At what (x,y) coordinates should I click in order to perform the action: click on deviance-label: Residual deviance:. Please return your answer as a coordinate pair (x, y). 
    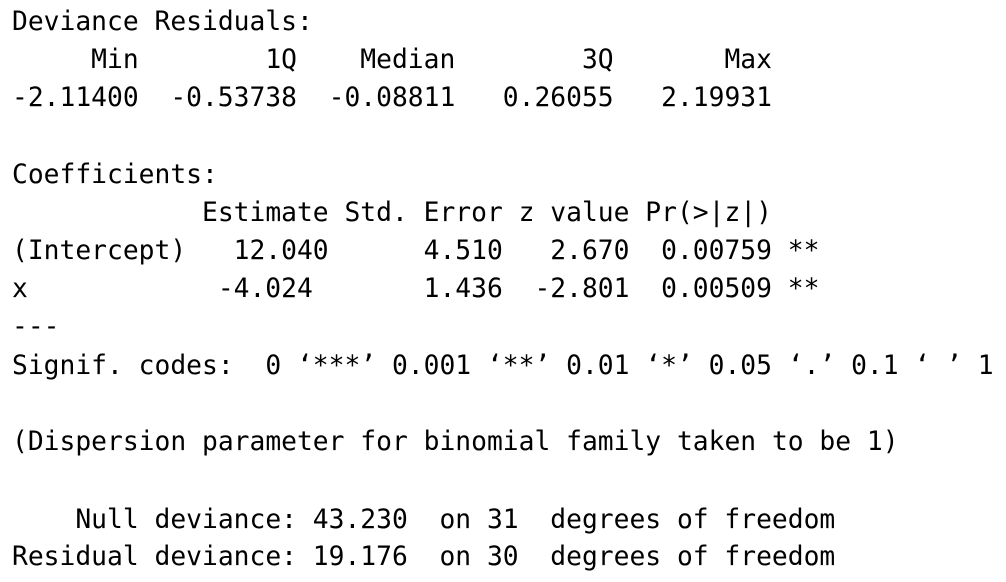
    Looking at the image, I should click on (154, 557).